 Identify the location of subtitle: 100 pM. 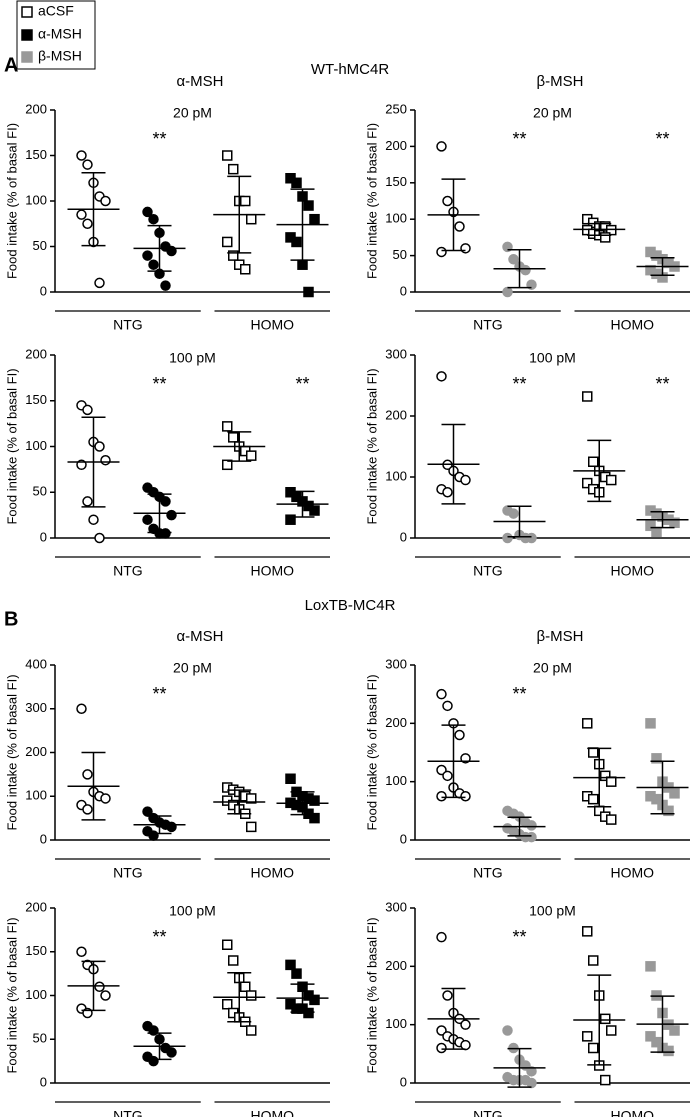
(192, 911).